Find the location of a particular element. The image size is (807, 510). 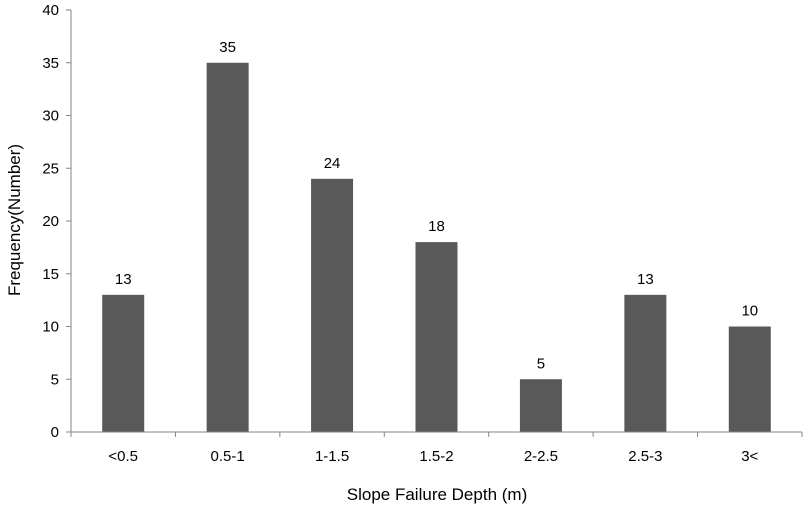

data-label: 10 is located at coordinates (749, 311).